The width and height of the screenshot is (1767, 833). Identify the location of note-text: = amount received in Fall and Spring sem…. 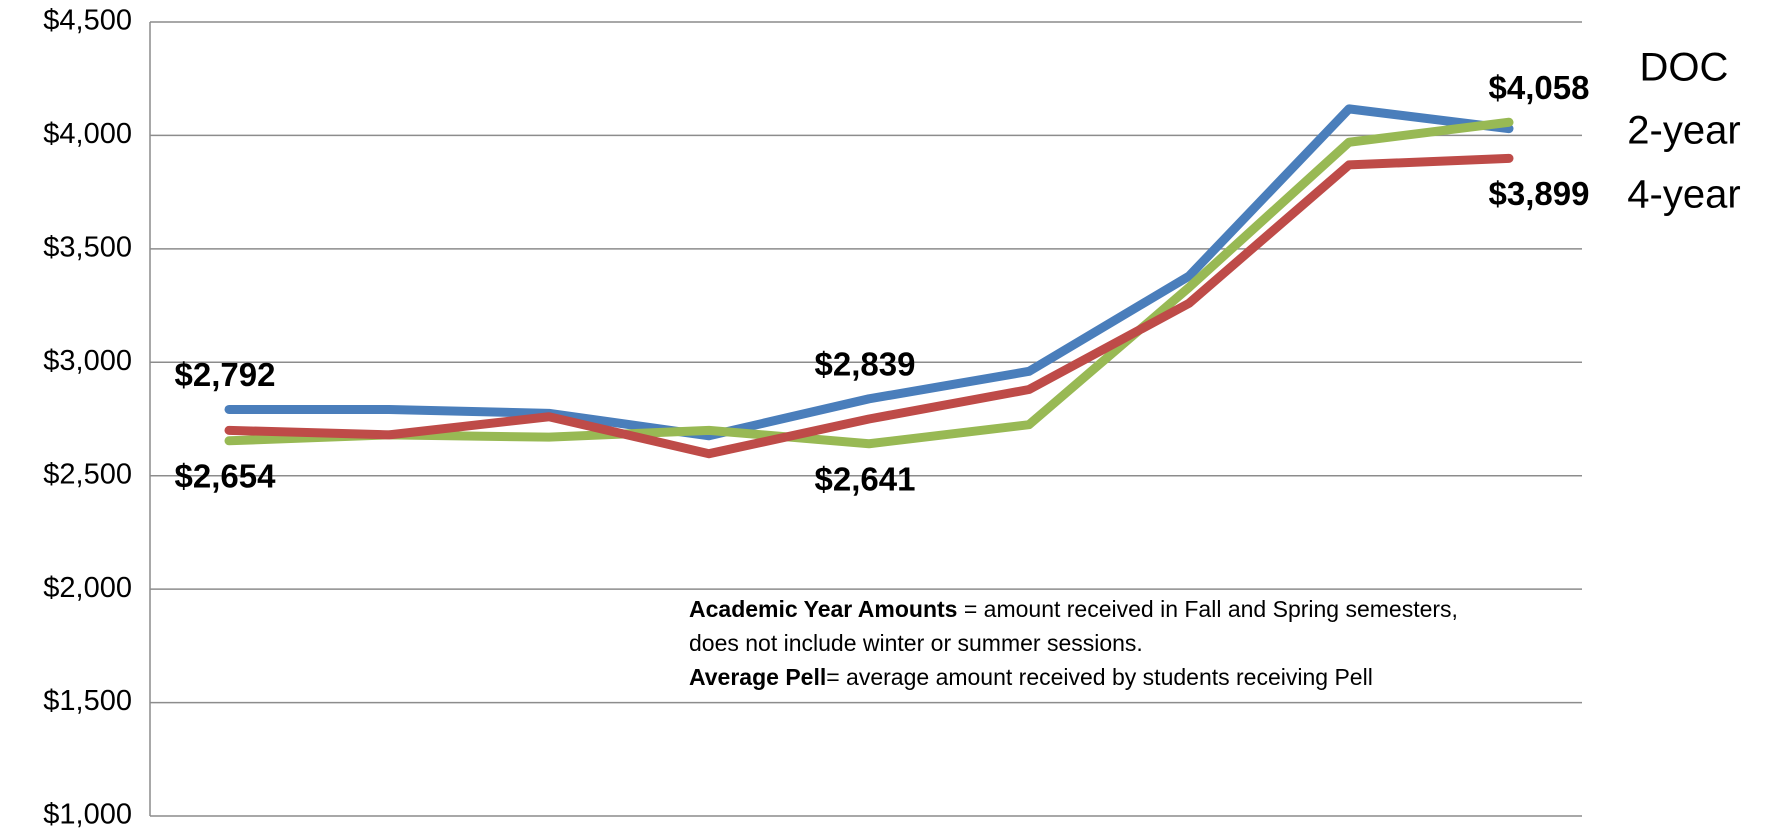
(1073, 626).